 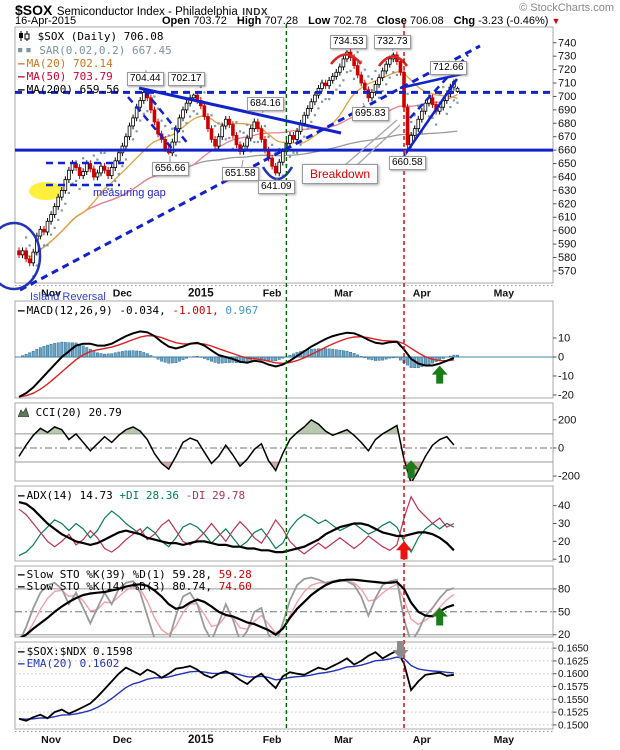 I want to click on open-value: 703.72, so click(x=210, y=21).